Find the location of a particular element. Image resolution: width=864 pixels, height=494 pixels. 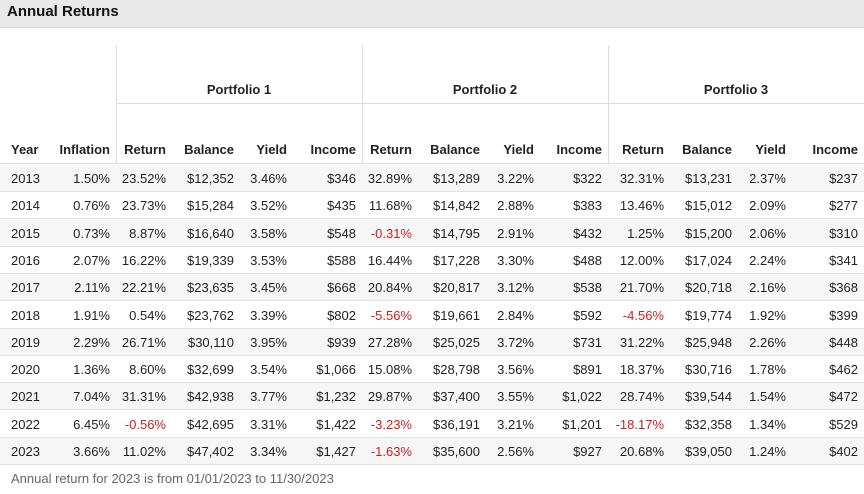

table-cell: 0.54% is located at coordinates (147, 315).